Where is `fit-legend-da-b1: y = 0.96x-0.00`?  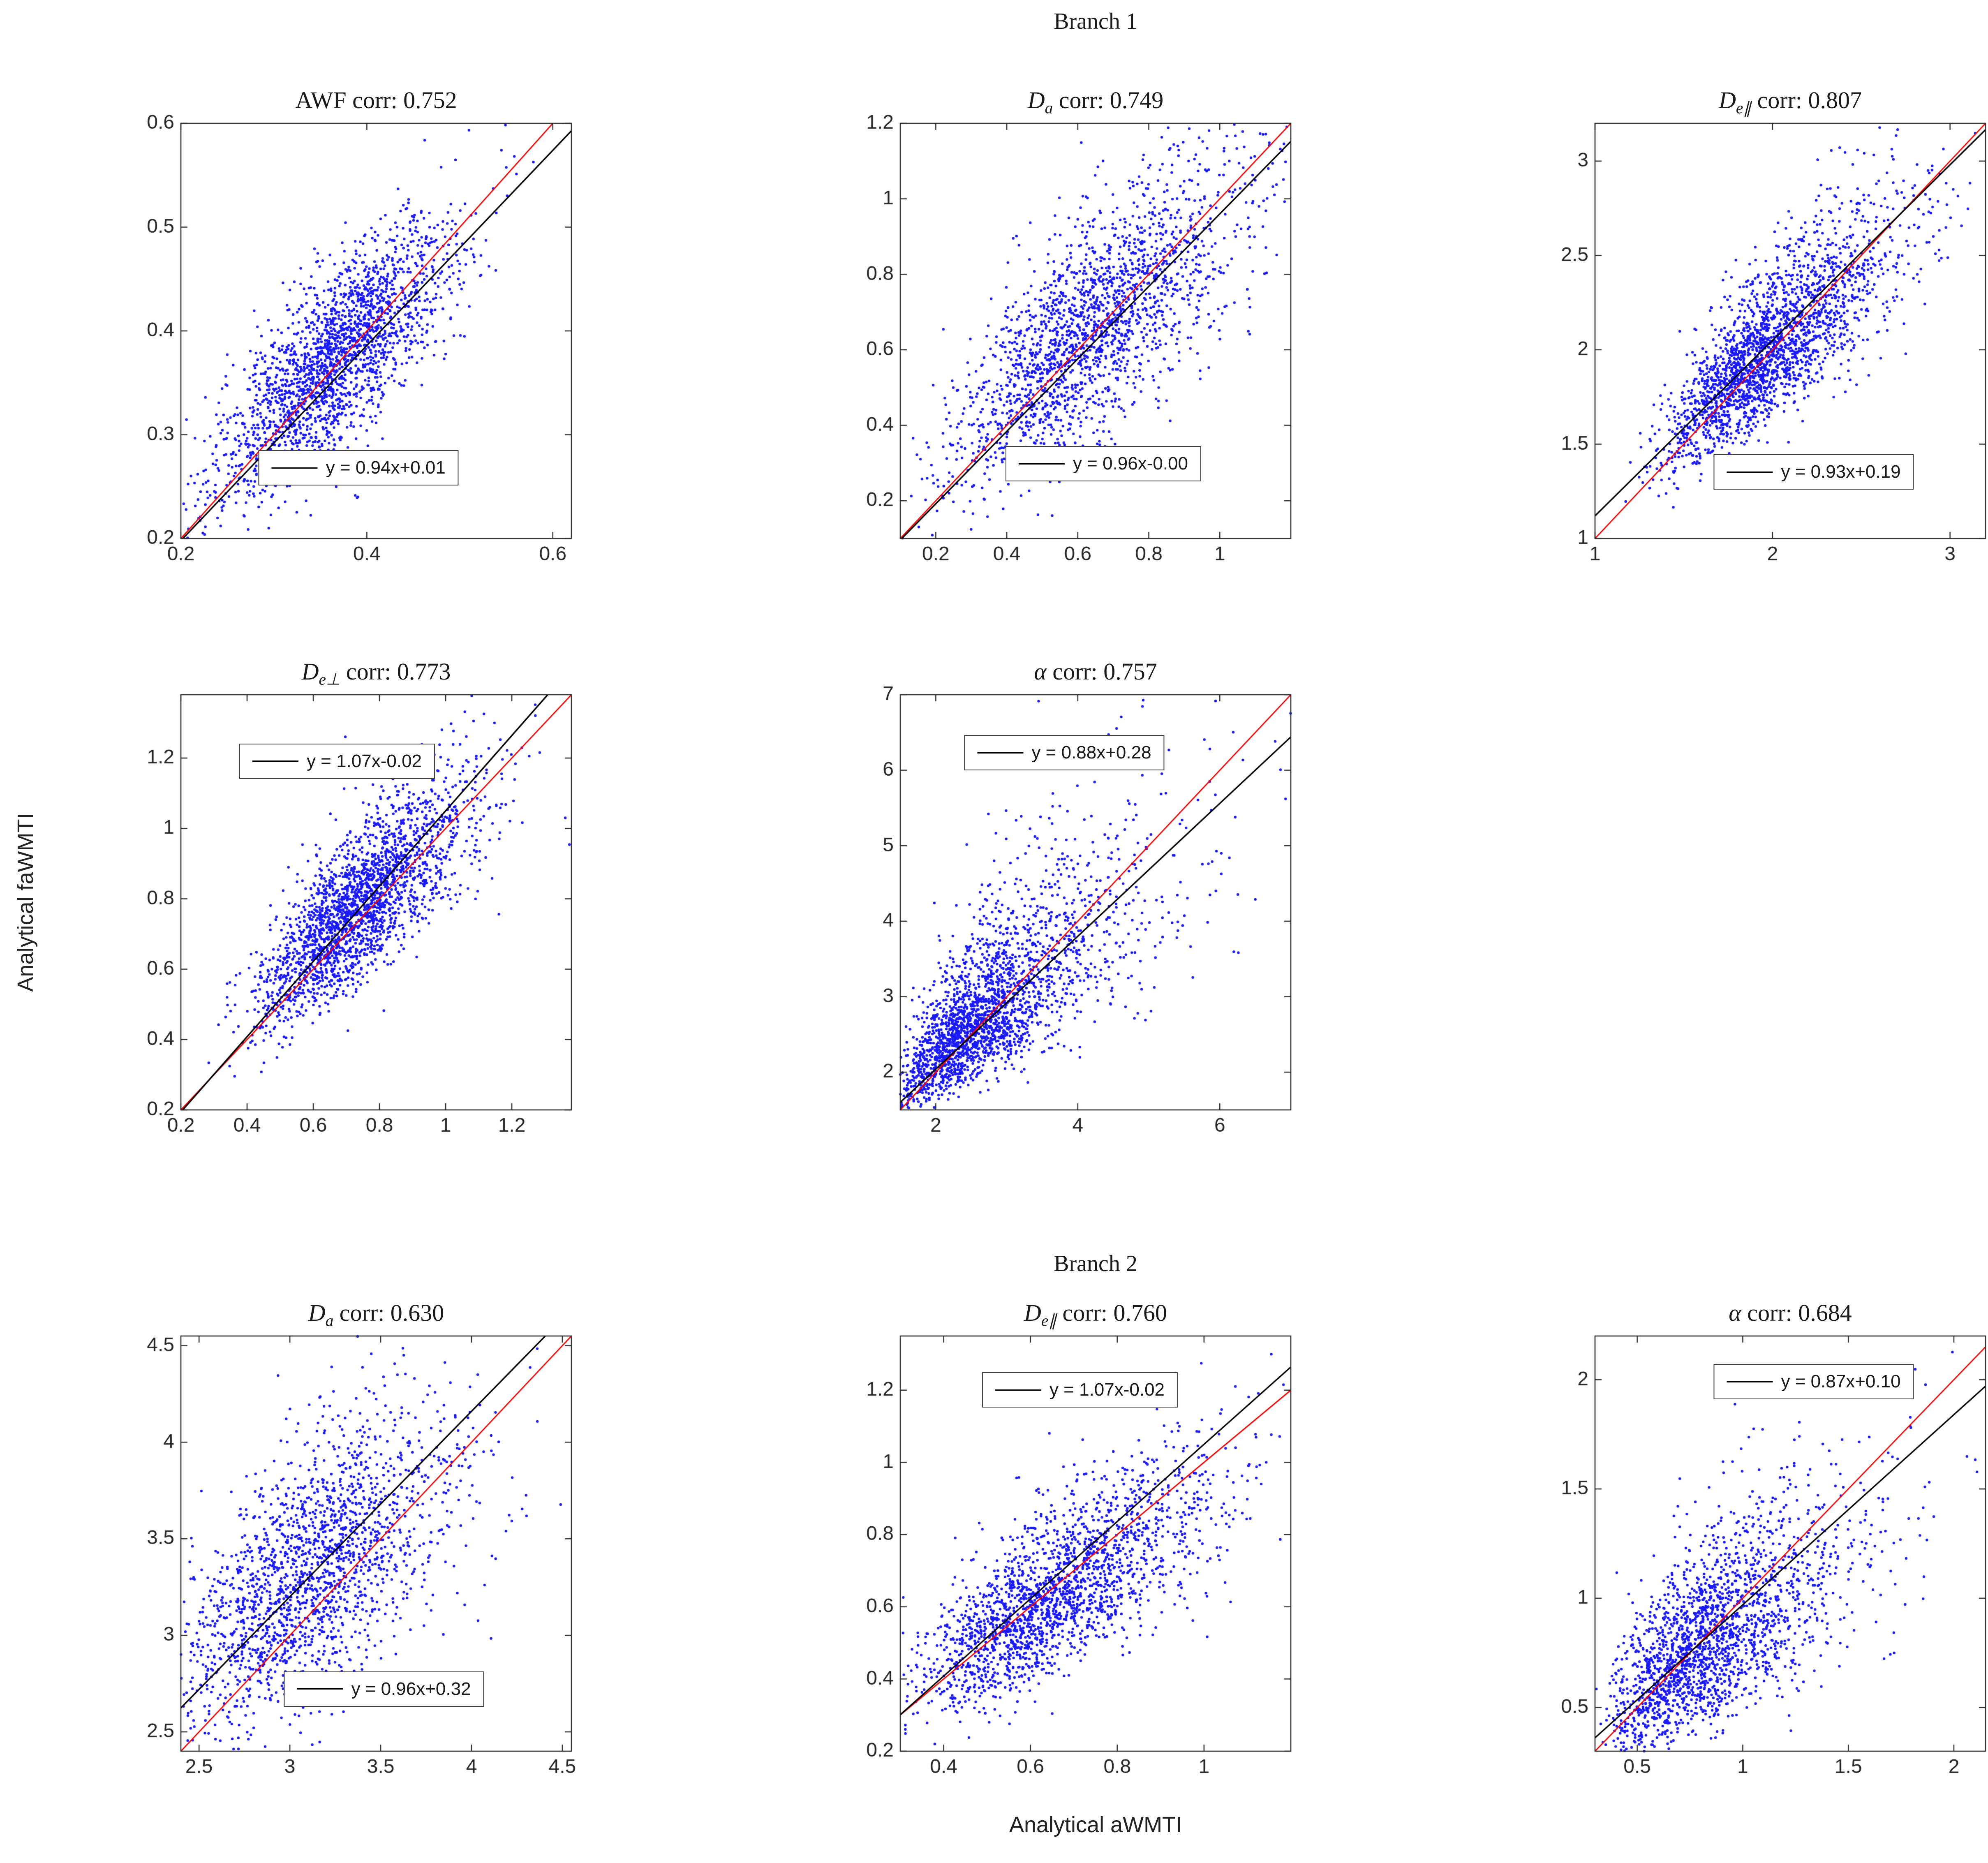
fit-legend-da-b1: y = 0.96x-0.00 is located at coordinates (1103, 464).